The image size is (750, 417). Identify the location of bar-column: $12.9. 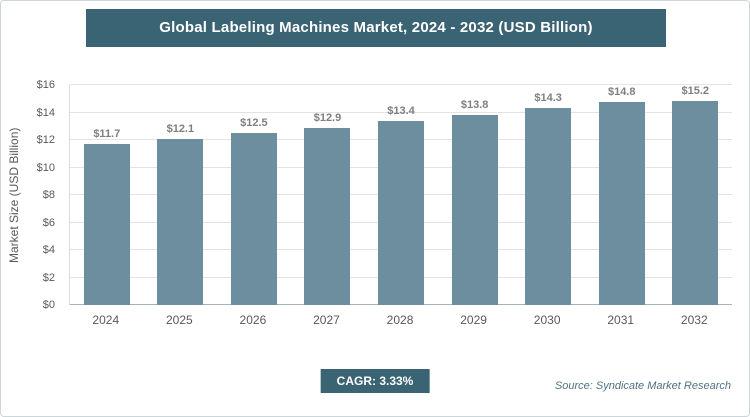
(328, 195).